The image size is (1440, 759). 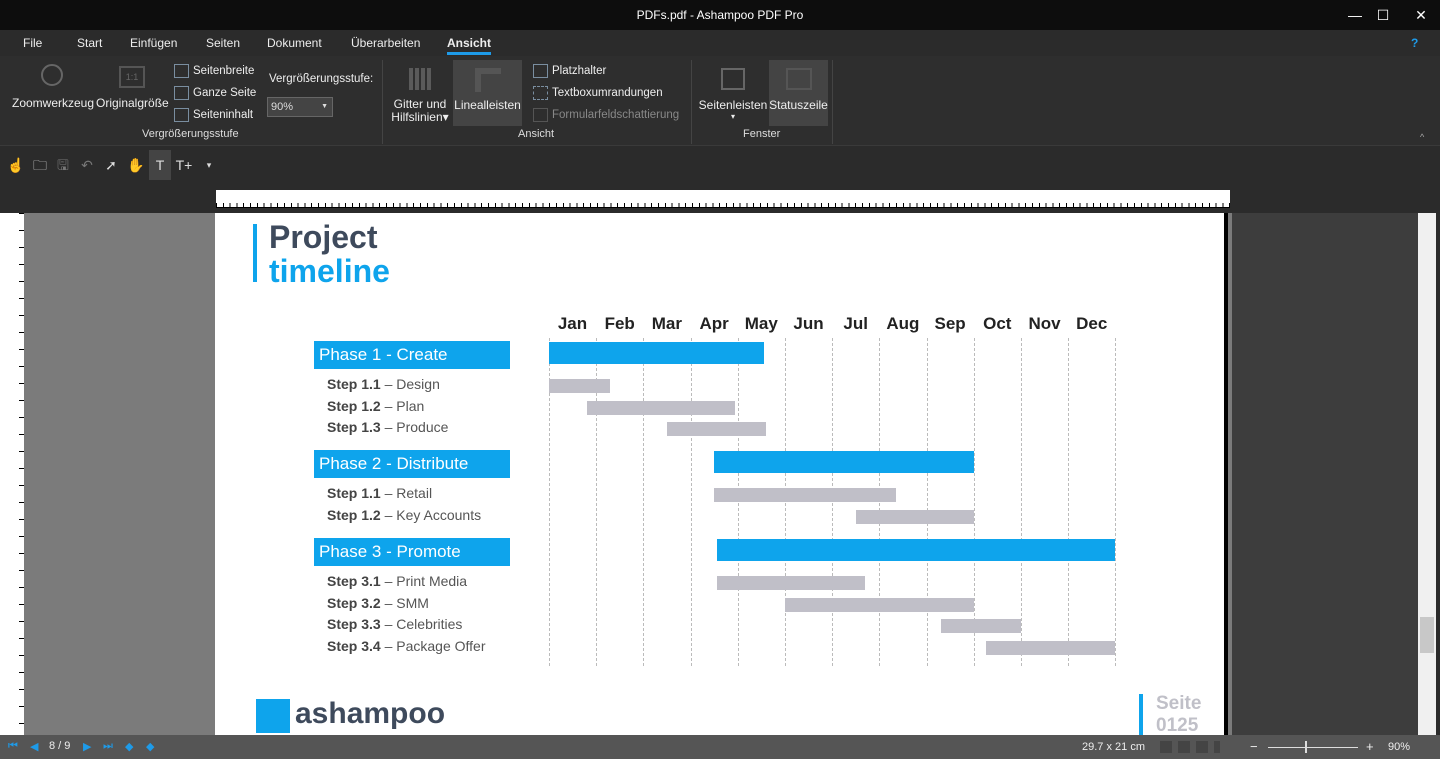 What do you see at coordinates (382, 102) in the screenshot?
I see `divider` at bounding box center [382, 102].